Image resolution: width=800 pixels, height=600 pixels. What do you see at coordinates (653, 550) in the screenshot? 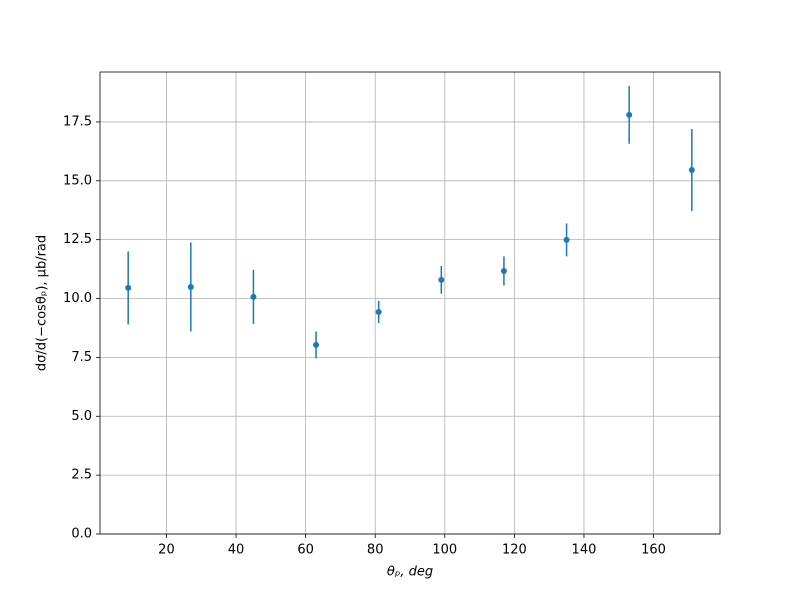
I see `x-tick-label: 160` at bounding box center [653, 550].